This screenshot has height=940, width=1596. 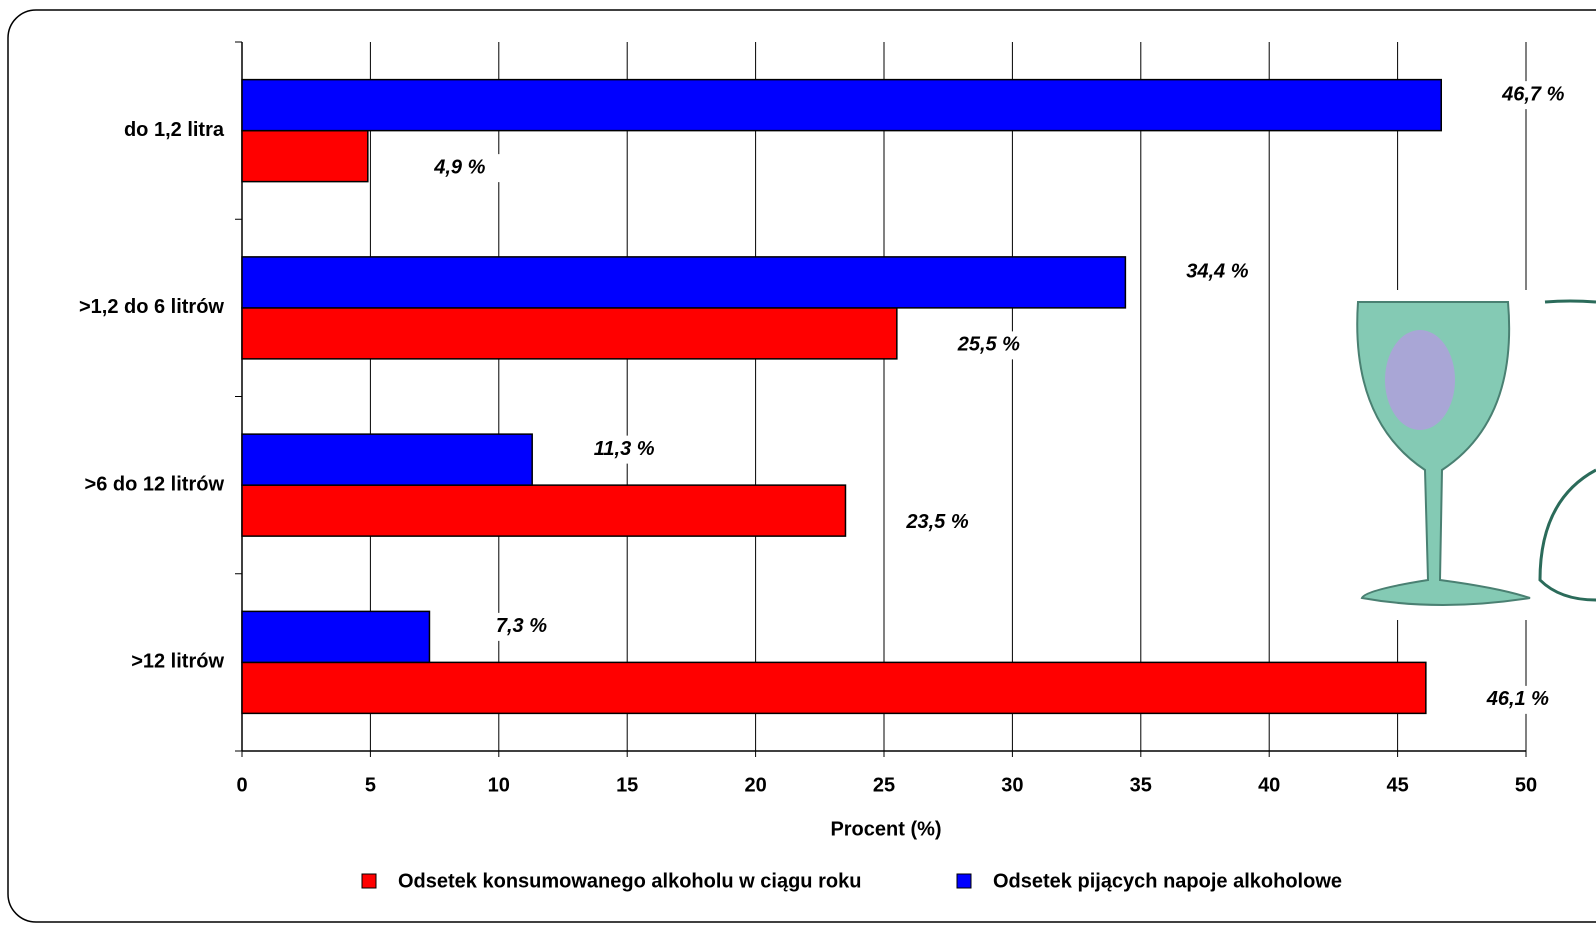 I want to click on figure, so click(x=1420, y=380).